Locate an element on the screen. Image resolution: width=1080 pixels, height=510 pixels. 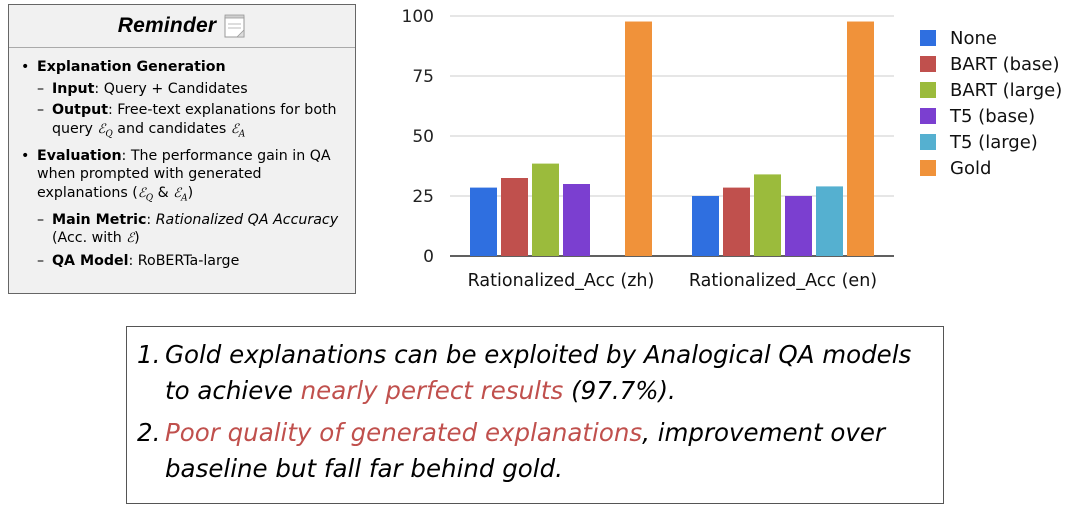
list-item: Explanation Generation is located at coordinates (182, 67).